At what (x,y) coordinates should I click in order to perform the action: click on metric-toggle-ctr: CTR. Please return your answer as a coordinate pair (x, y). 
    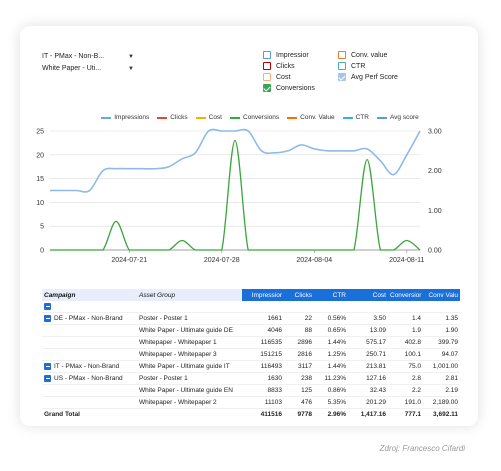
    Looking at the image, I should click on (351, 66).